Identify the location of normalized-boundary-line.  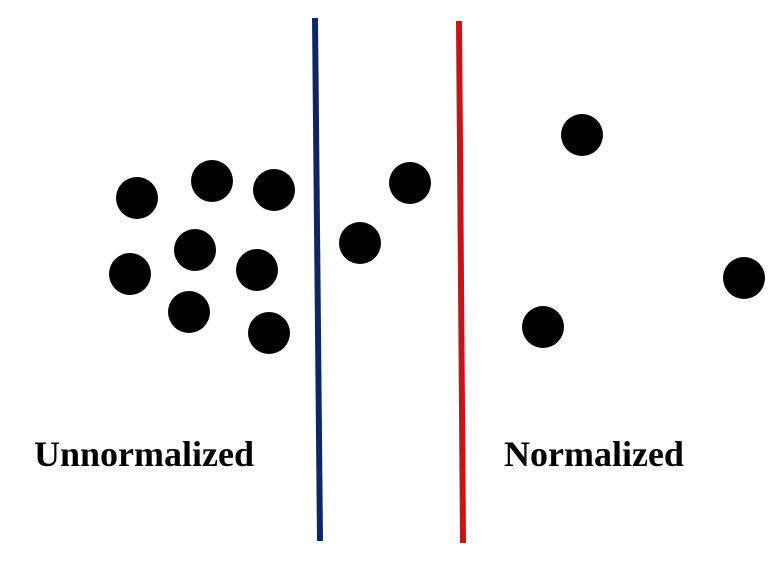
(461, 282).